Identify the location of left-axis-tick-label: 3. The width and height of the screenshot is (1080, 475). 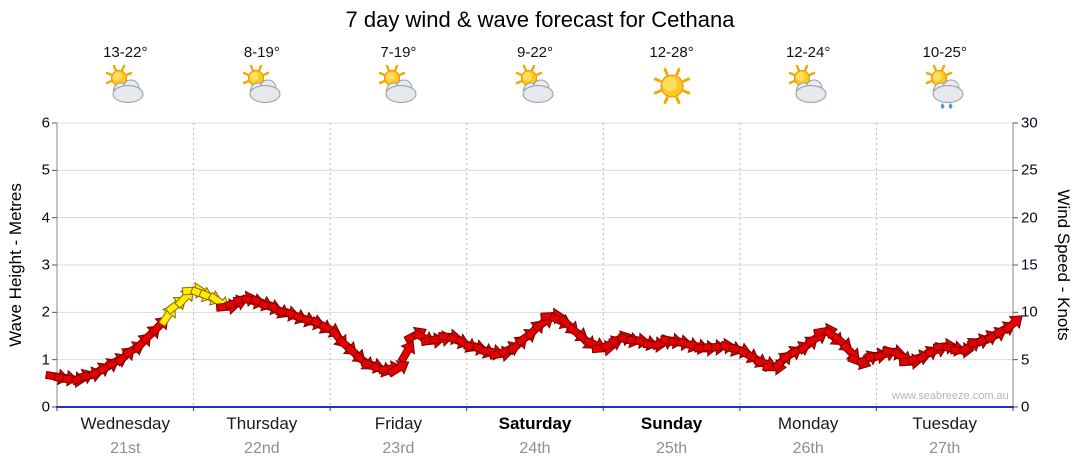
(45, 265).